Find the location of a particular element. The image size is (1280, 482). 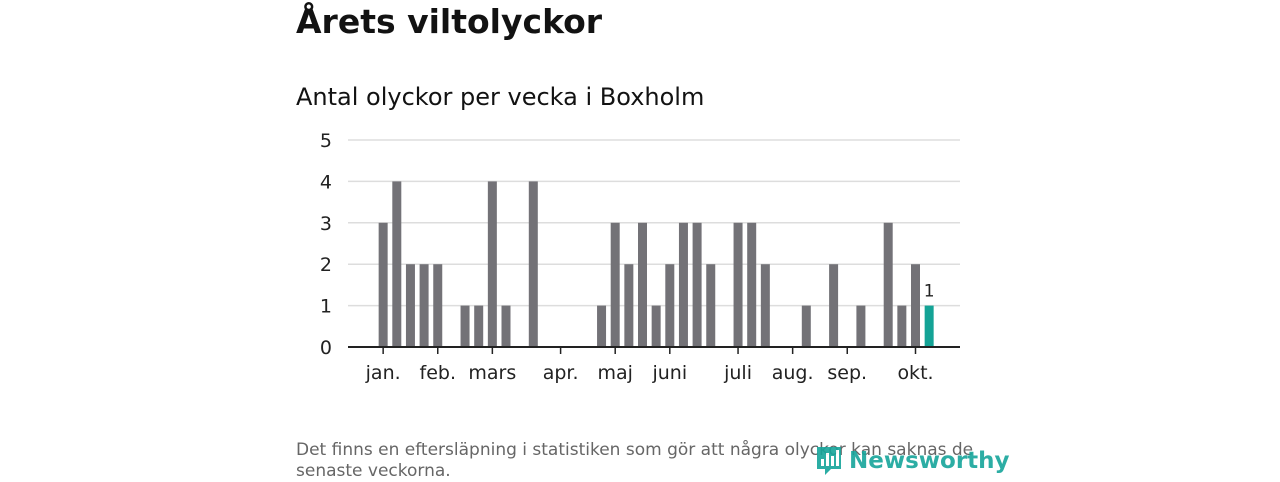

x-tick-label: jan. is located at coordinates (383, 373).